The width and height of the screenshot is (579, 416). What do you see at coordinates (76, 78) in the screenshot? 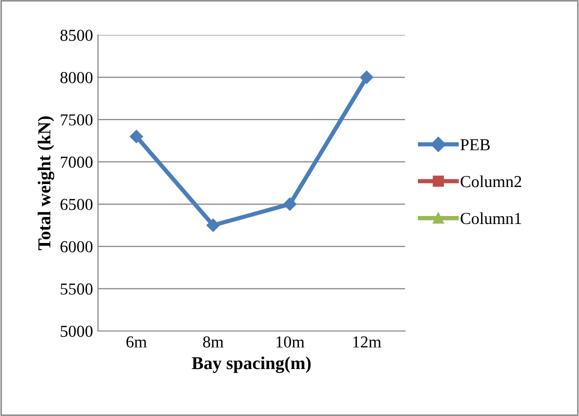
I see `y-tick-label: 8000` at bounding box center [76, 78].